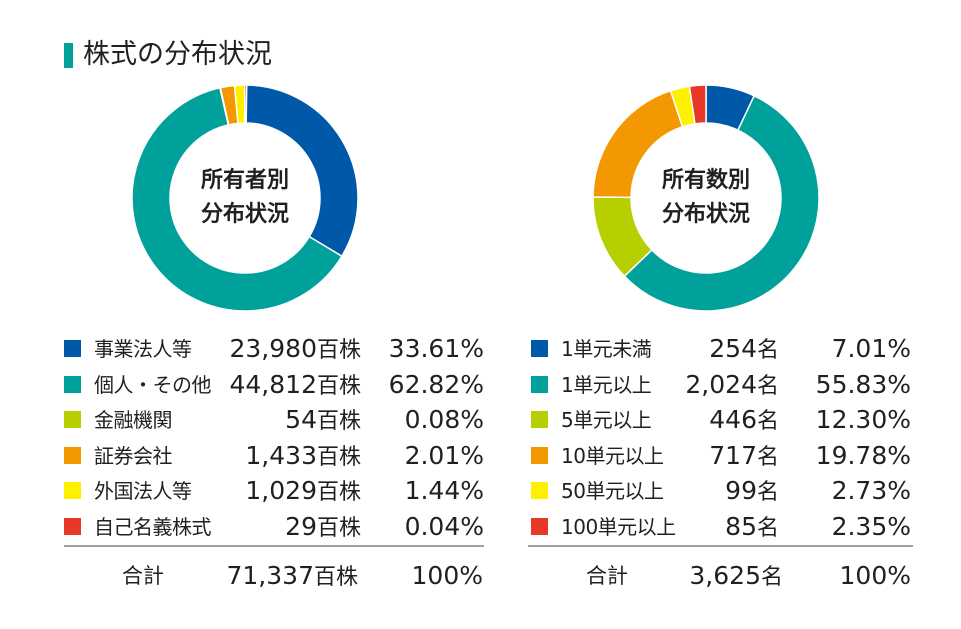  I want to click on legend-value: 2,024名, so click(732, 386).